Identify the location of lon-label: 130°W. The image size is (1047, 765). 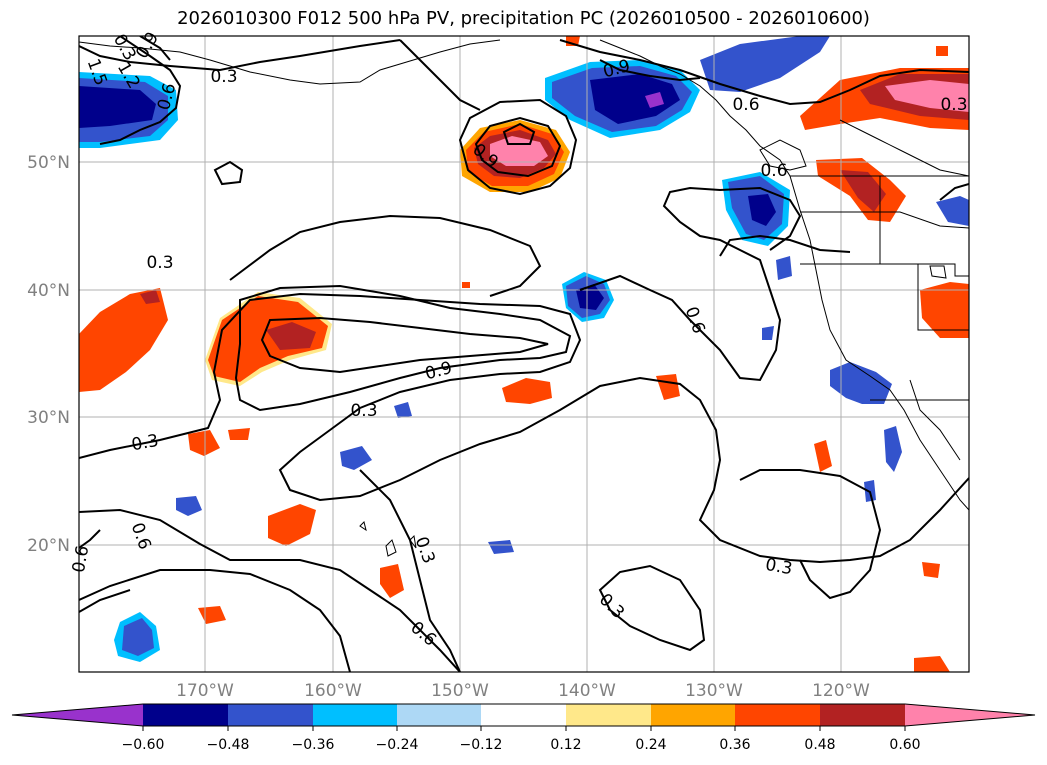
(714, 691).